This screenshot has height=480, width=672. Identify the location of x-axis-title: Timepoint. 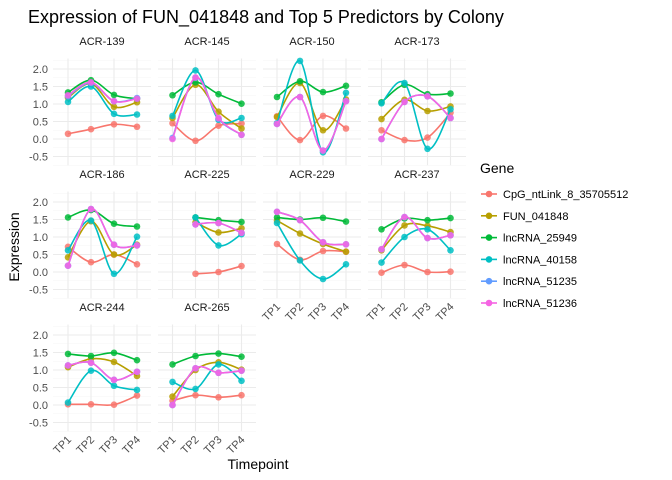
(258, 464).